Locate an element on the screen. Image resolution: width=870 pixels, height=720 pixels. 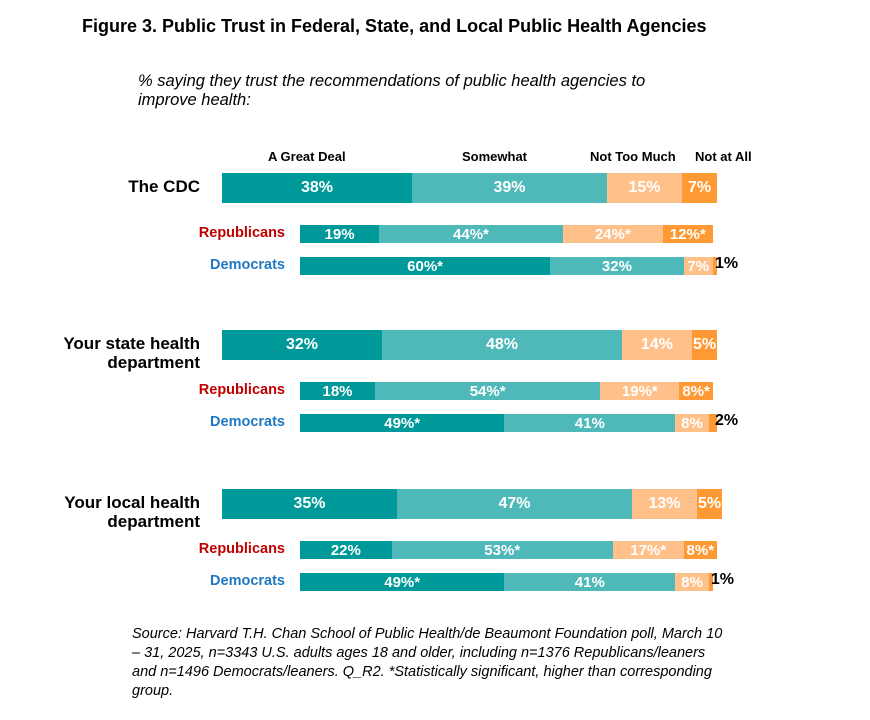
bar-segment-a-great-deal: 22% is located at coordinates (346, 550).